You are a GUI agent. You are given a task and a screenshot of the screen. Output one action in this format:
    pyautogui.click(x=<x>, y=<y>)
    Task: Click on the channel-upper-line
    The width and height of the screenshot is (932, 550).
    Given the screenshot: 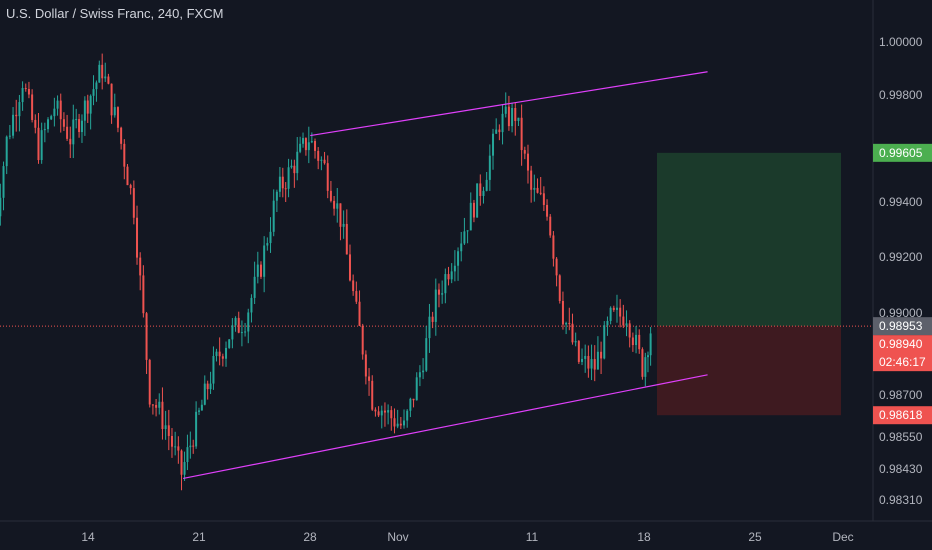 What is the action you would take?
    pyautogui.click(x=509, y=104)
    